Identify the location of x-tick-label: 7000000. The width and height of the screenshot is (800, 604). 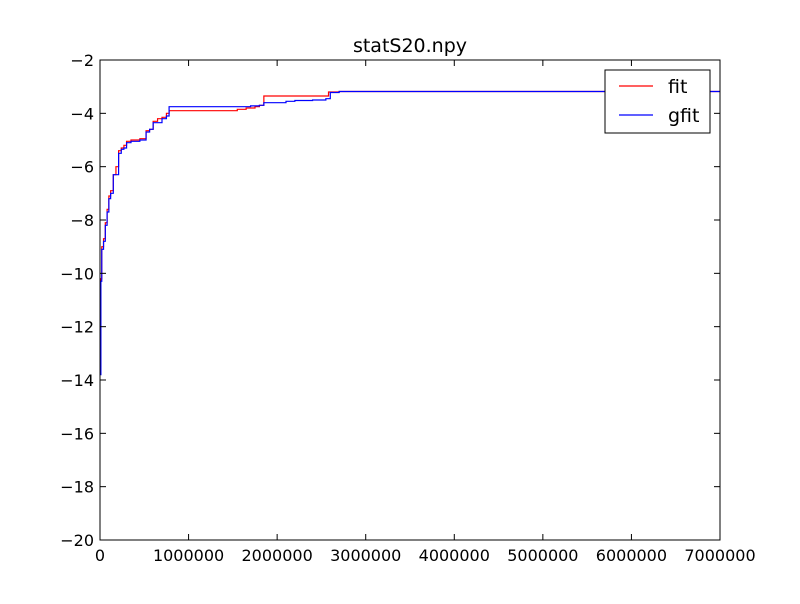
(719, 555).